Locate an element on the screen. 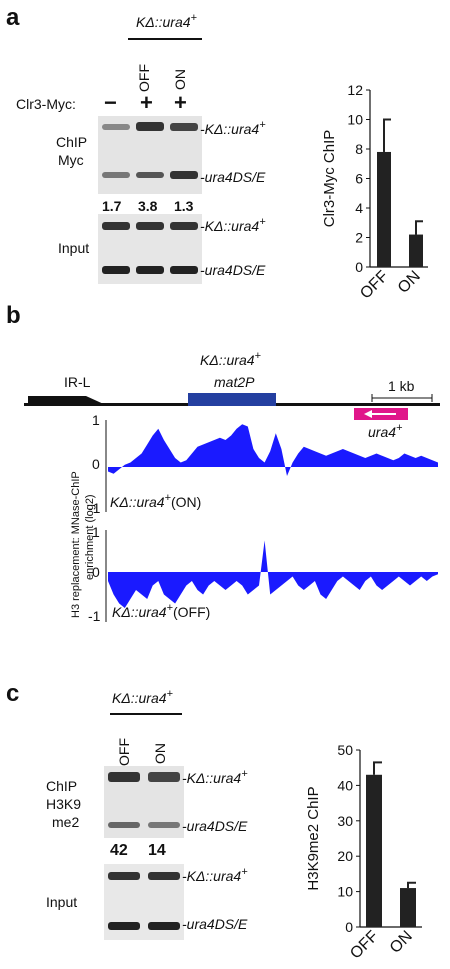 The image size is (450, 969). x-tick-label: ON is located at coordinates (409, 282).